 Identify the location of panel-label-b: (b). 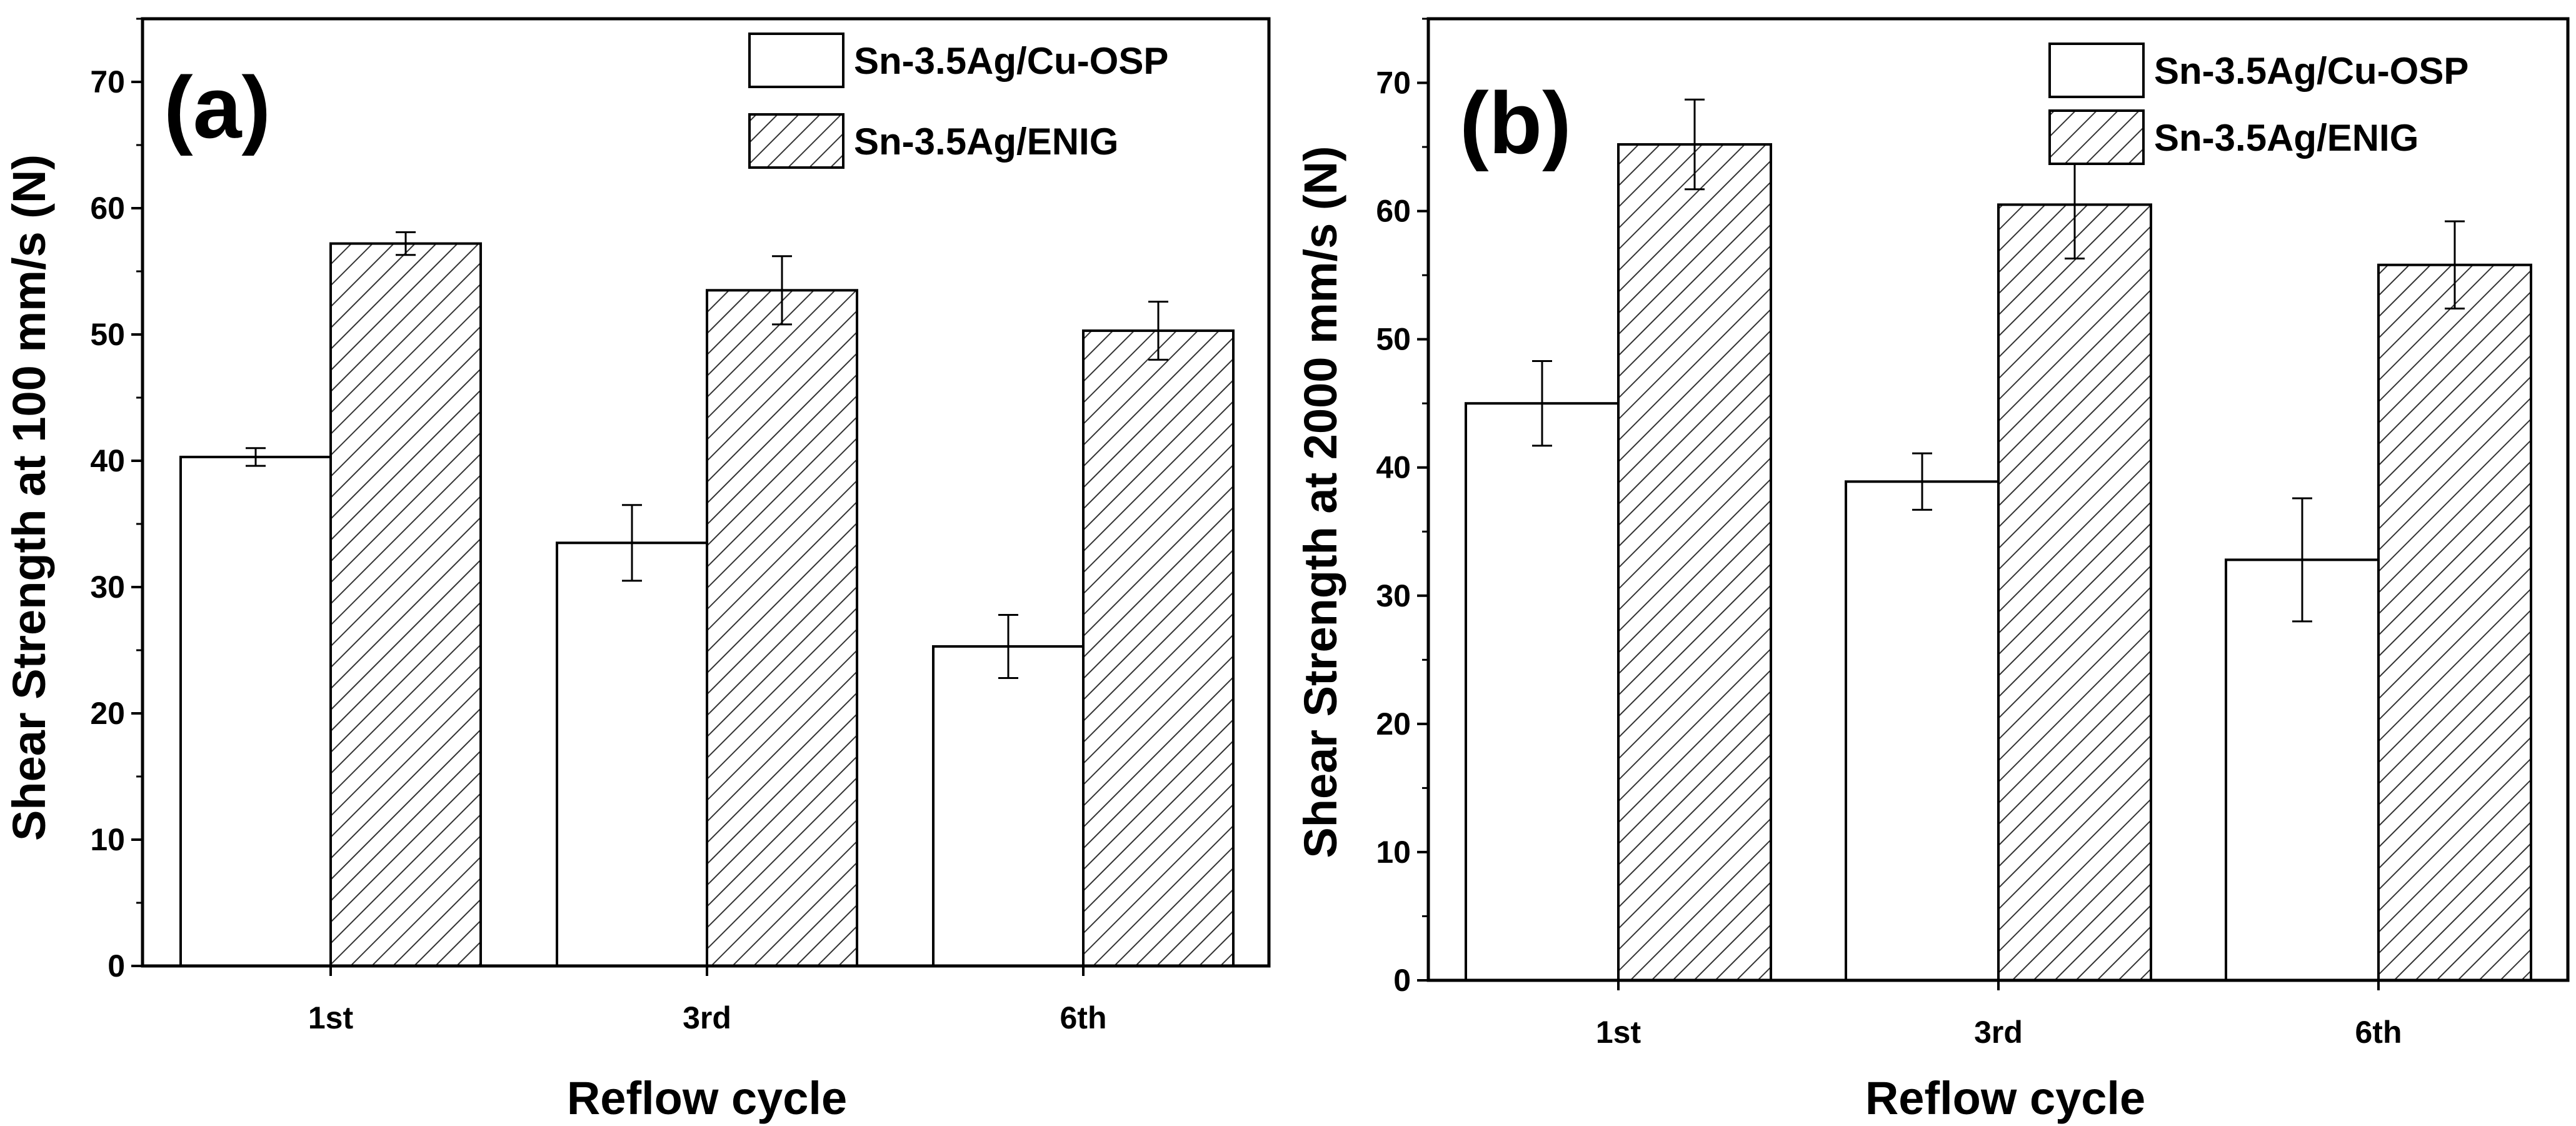
(1515, 123).